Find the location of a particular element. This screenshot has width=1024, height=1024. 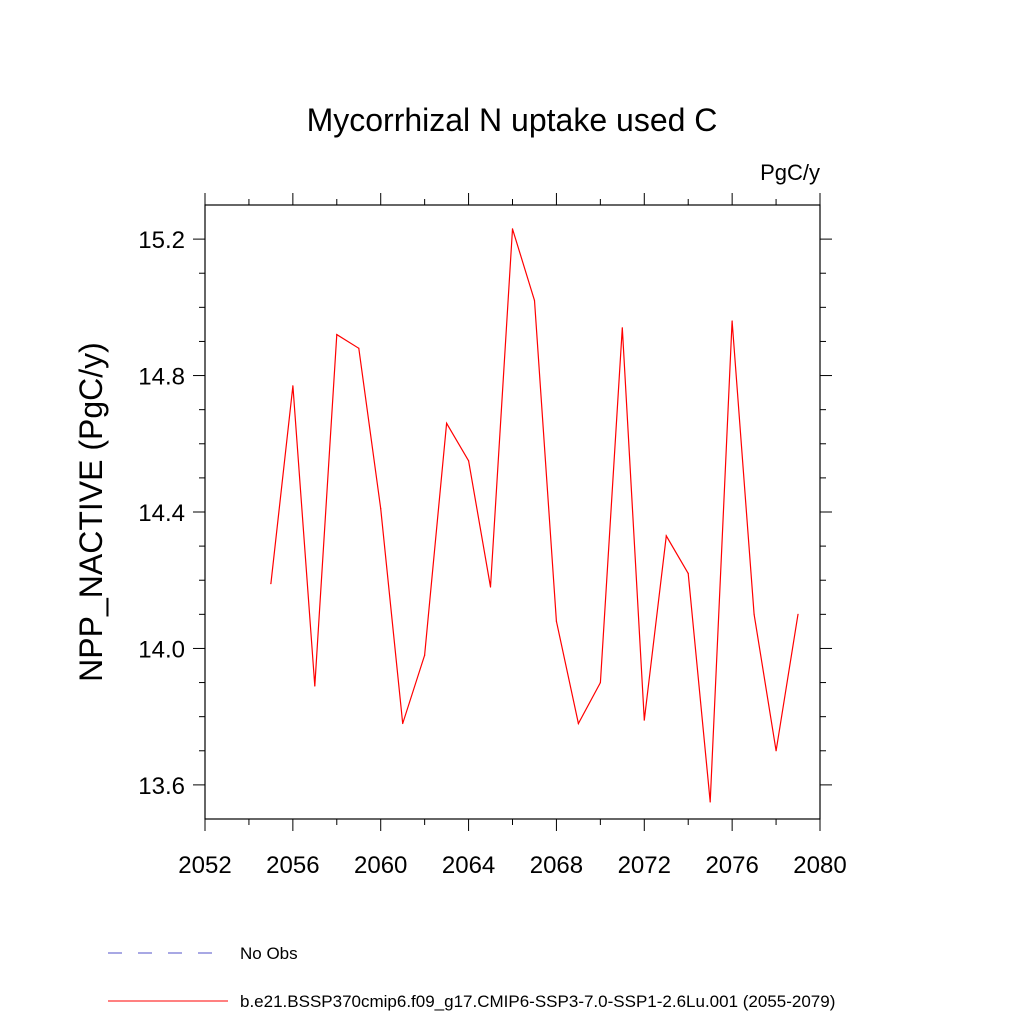

x-tick-label: 2052 is located at coordinates (204, 865).